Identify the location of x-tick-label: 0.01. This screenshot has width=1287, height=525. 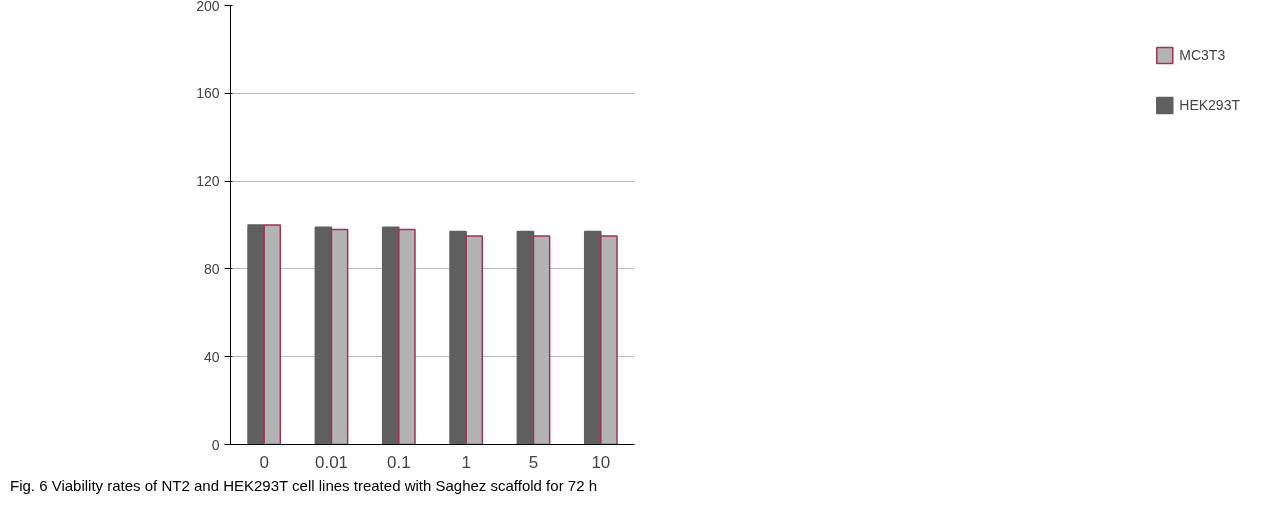
(331, 462).